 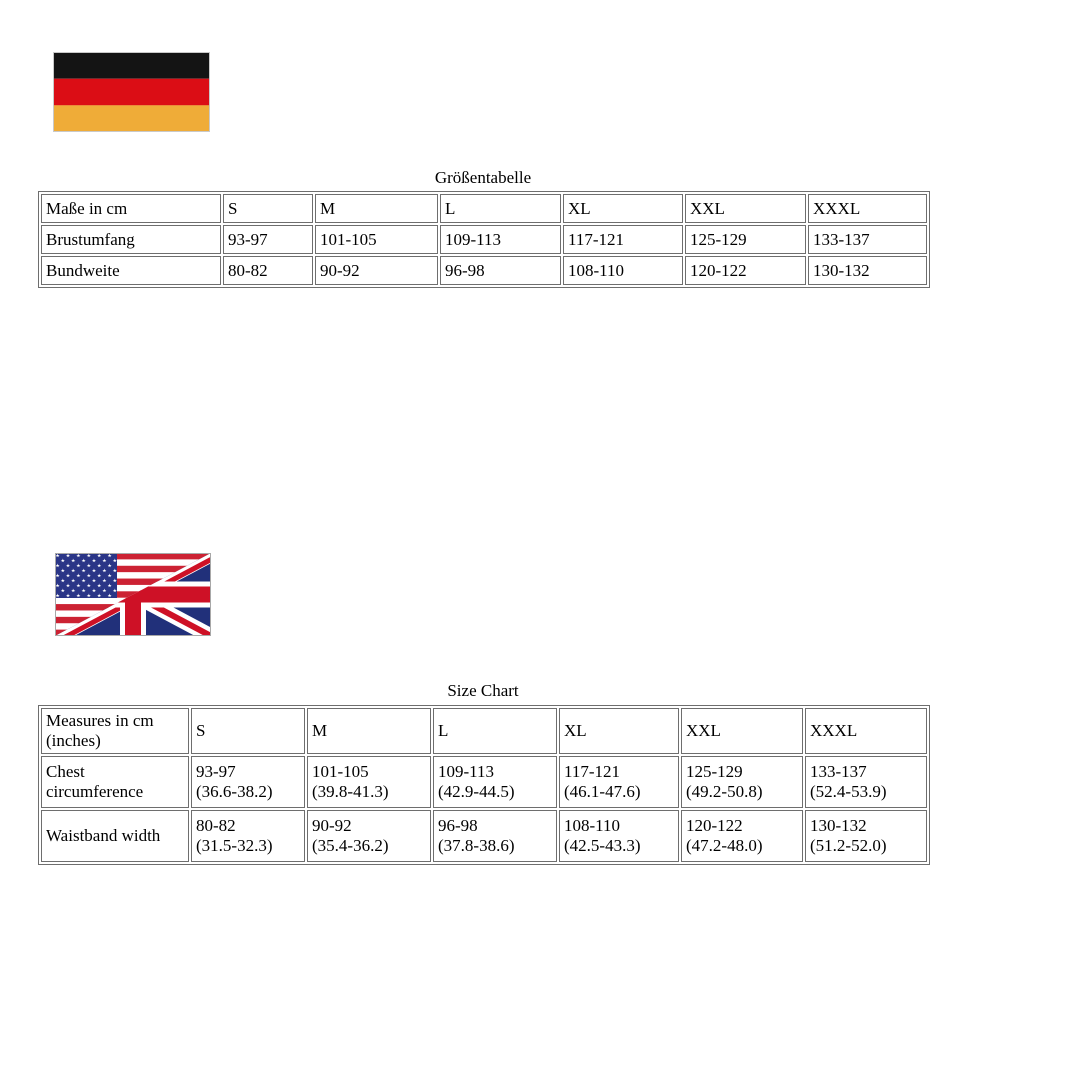 What do you see at coordinates (350, 845) in the screenshot?
I see `inch-value: (35.4-36.2)` at bounding box center [350, 845].